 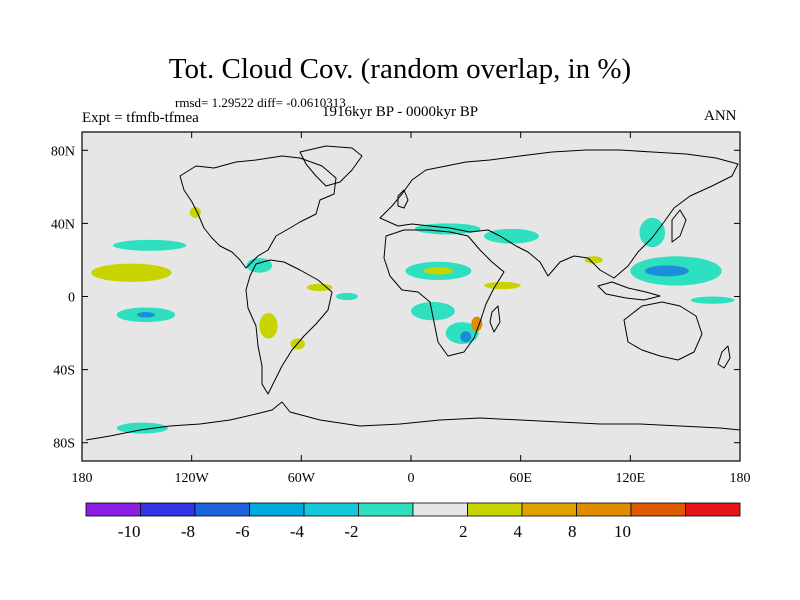 What do you see at coordinates (518, 531) in the screenshot?
I see `colorbar-label: 4` at bounding box center [518, 531].